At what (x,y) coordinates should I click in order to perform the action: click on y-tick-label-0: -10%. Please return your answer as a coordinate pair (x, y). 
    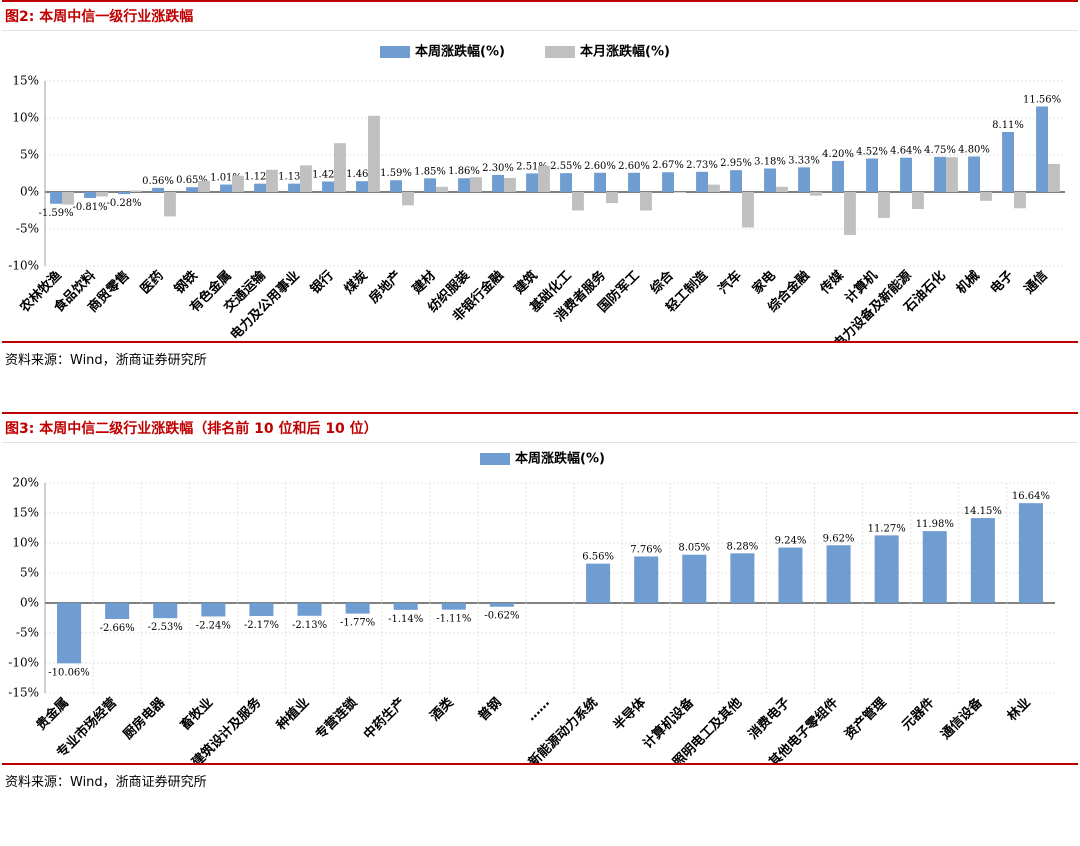
    Looking at the image, I should click on (23, 266).